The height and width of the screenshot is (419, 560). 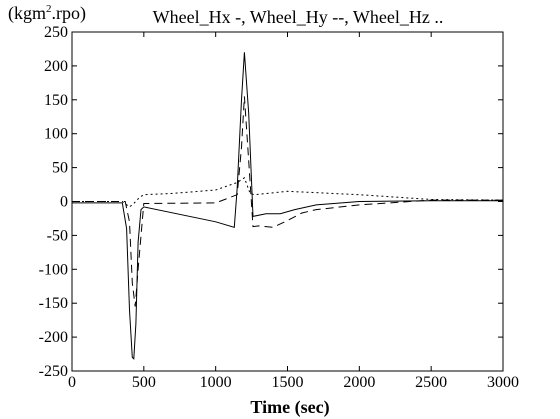 What do you see at coordinates (56, 32) in the screenshot?
I see `y-tick-label: 250` at bounding box center [56, 32].